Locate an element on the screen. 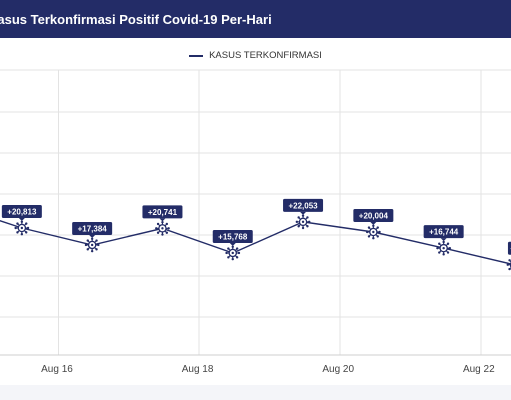 The width and height of the screenshot is (511, 400). data-label: +16,744 is located at coordinates (443, 233).